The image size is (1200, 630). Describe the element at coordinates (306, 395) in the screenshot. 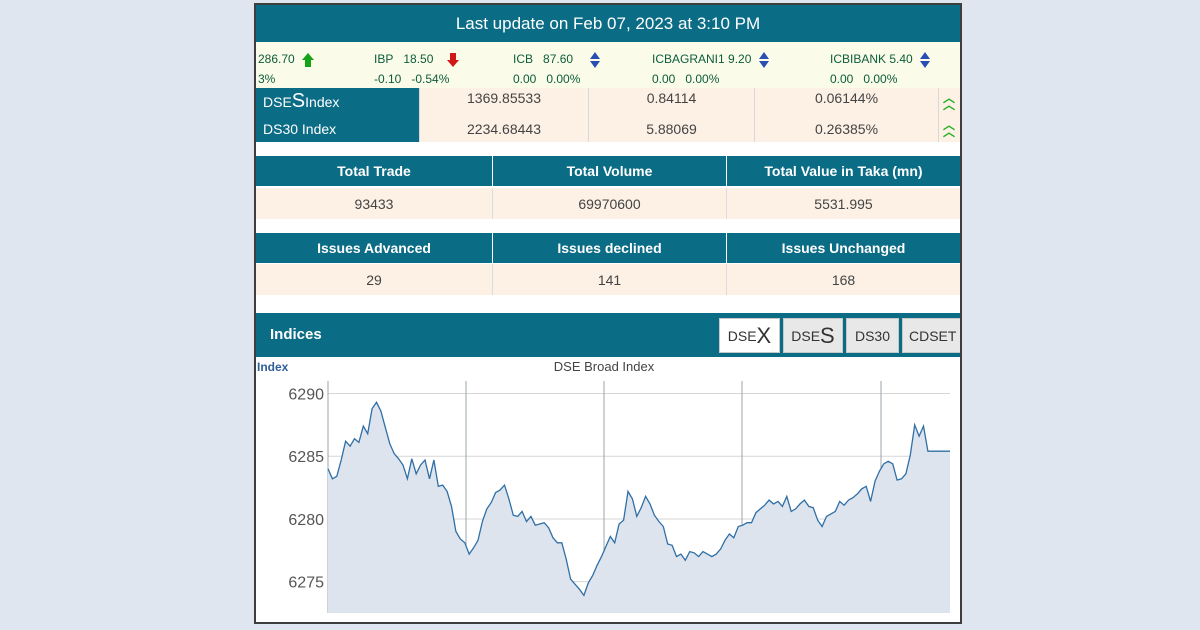

I see `y-tick-label: 6290` at that location.